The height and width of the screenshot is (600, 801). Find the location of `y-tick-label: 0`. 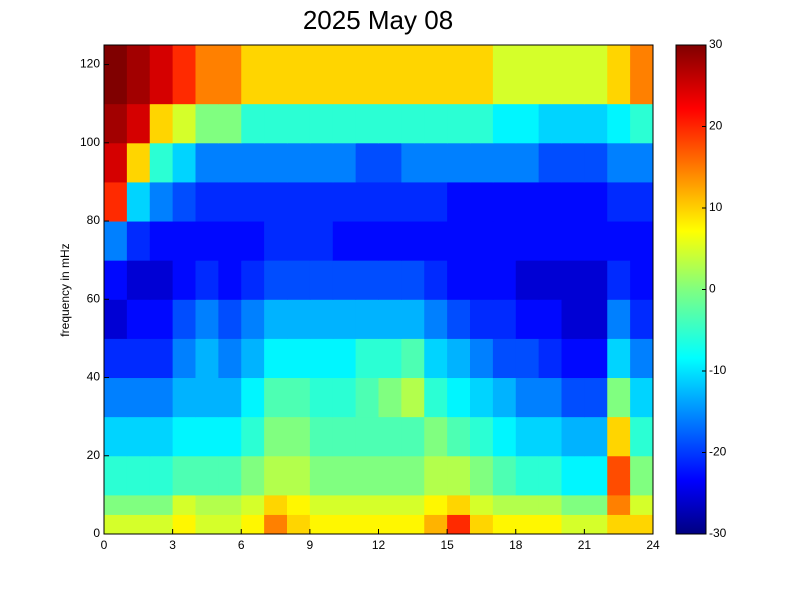

y-tick-label: 0 is located at coordinates (96, 533).